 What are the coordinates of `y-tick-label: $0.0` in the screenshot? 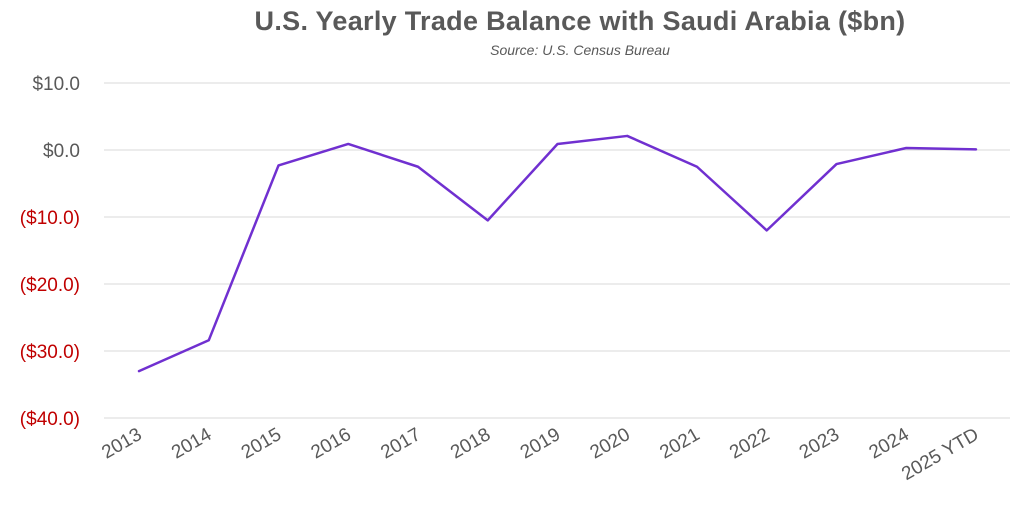 It's located at (61, 151).